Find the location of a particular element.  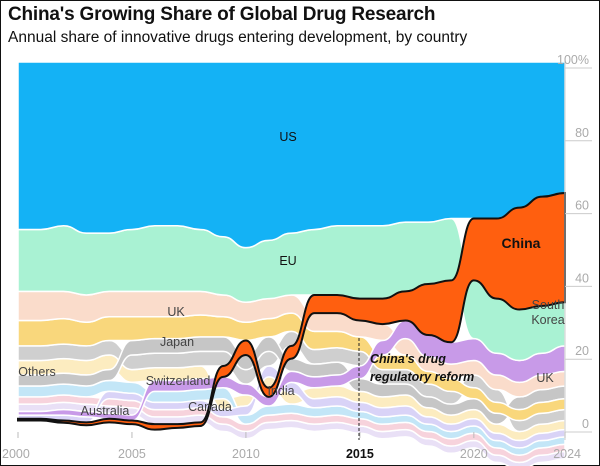

label-japan: Japan is located at coordinates (177, 342).